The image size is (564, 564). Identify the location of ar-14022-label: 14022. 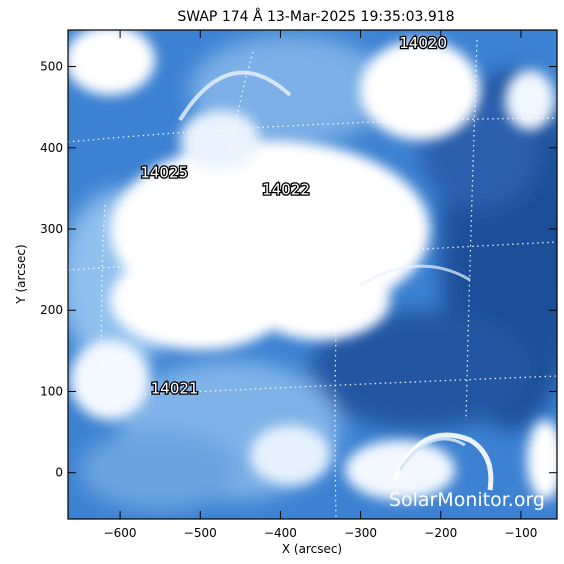
(286, 189).